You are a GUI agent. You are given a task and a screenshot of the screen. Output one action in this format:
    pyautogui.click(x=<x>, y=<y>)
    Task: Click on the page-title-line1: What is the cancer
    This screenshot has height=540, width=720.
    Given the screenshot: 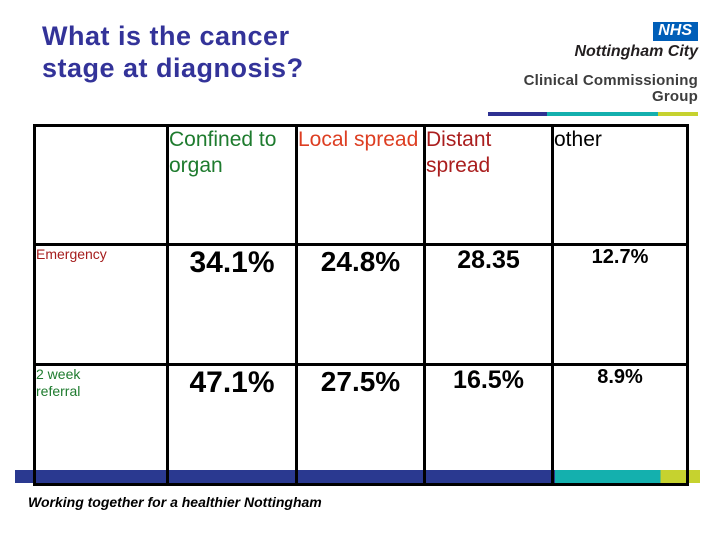 What is the action you would take?
    pyautogui.click(x=166, y=36)
    